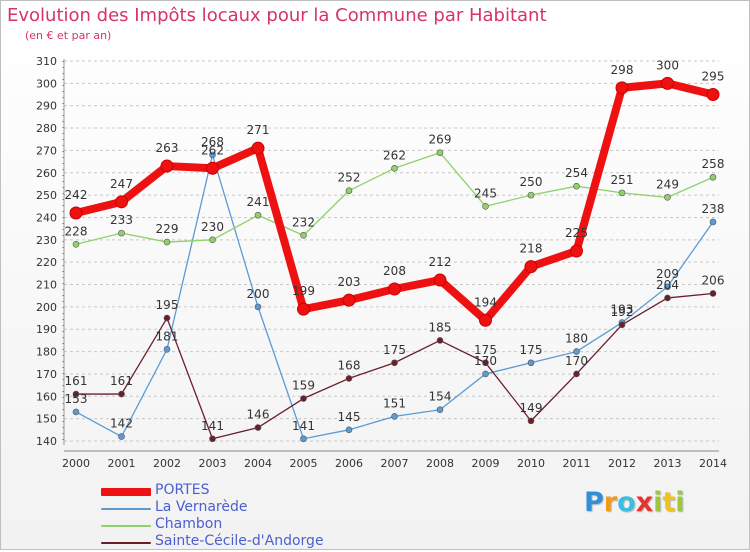  I want to click on y-tick-label: 250, so click(46, 195).